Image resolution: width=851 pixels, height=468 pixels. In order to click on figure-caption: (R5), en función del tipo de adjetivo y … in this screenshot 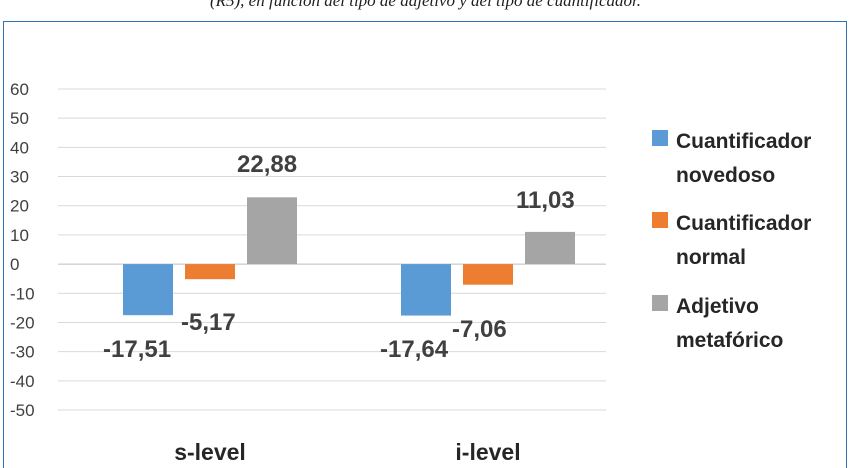, I will do `click(425, 5)`.